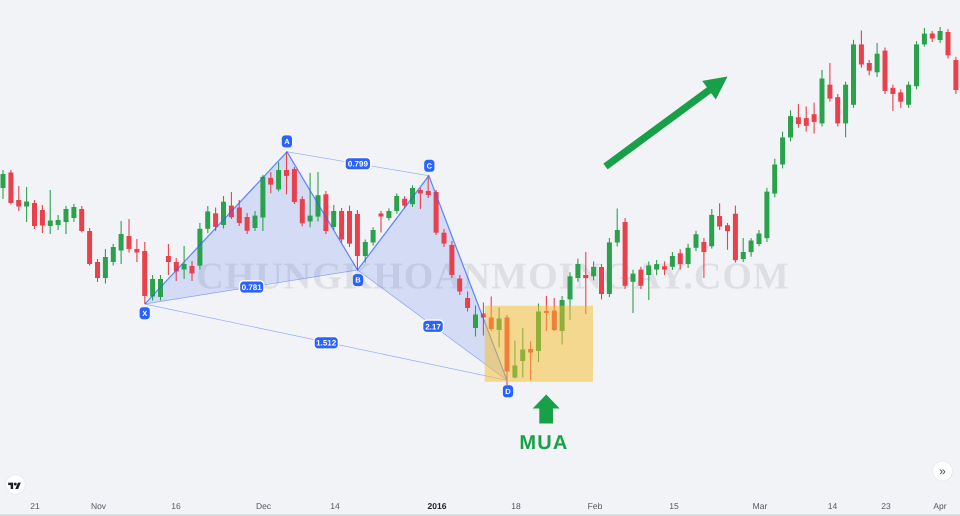  What do you see at coordinates (264, 506) in the screenshot?
I see `svg-text: Dec` at bounding box center [264, 506].